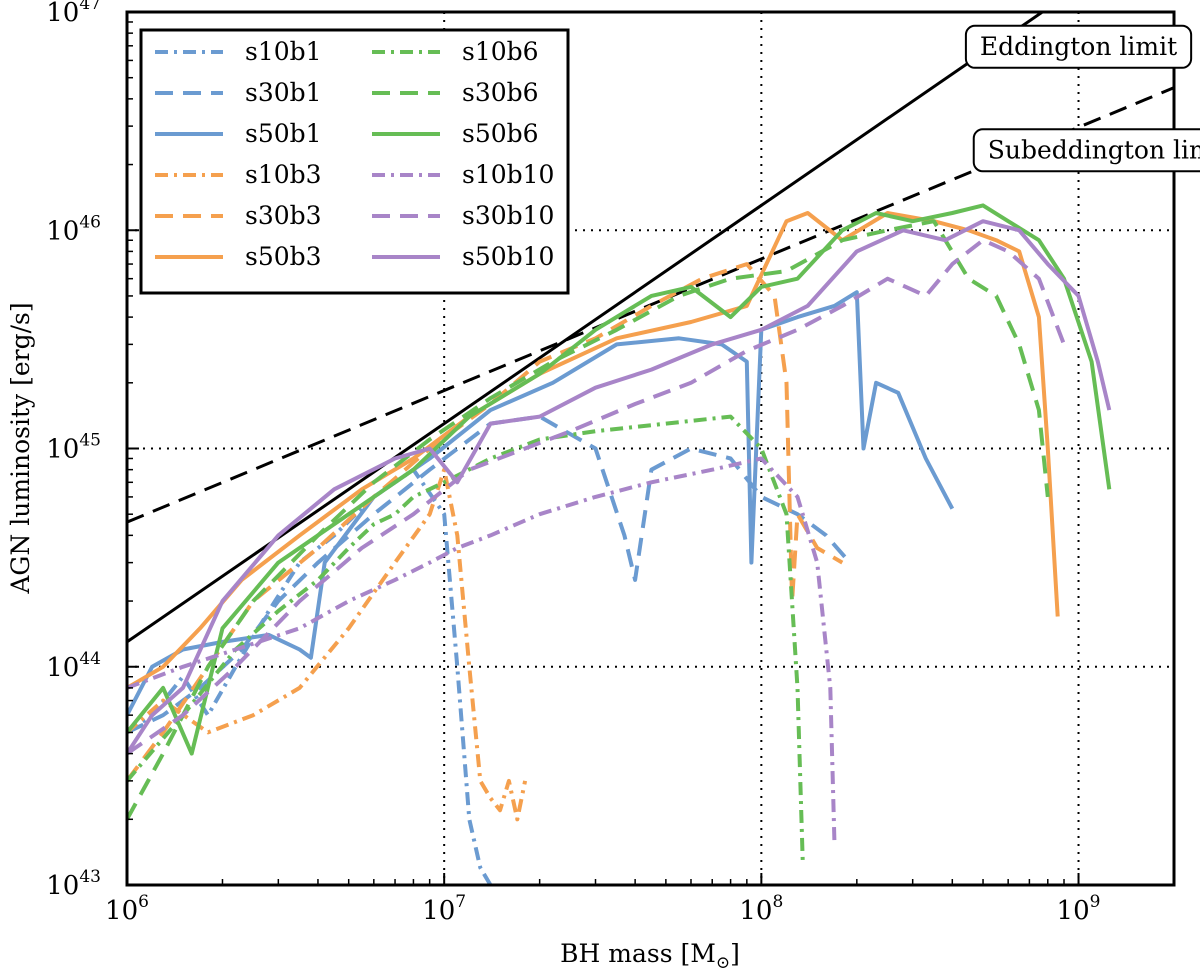 This screenshot has height=976, width=1200. I want to click on annotation-label: Eddington limit, so click(1078, 46).